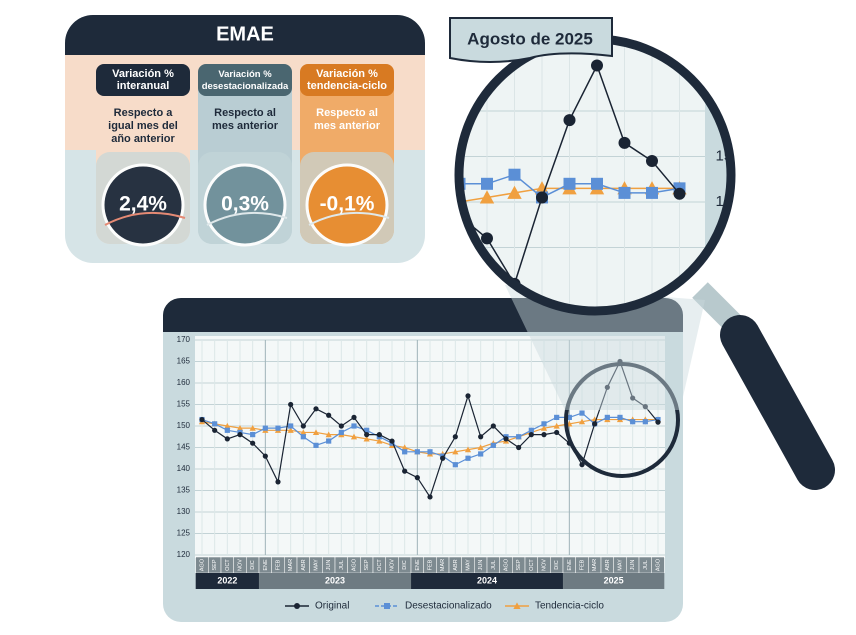  Describe the element at coordinates (245, 34) in the screenshot. I see `card-title: EMAE` at that location.